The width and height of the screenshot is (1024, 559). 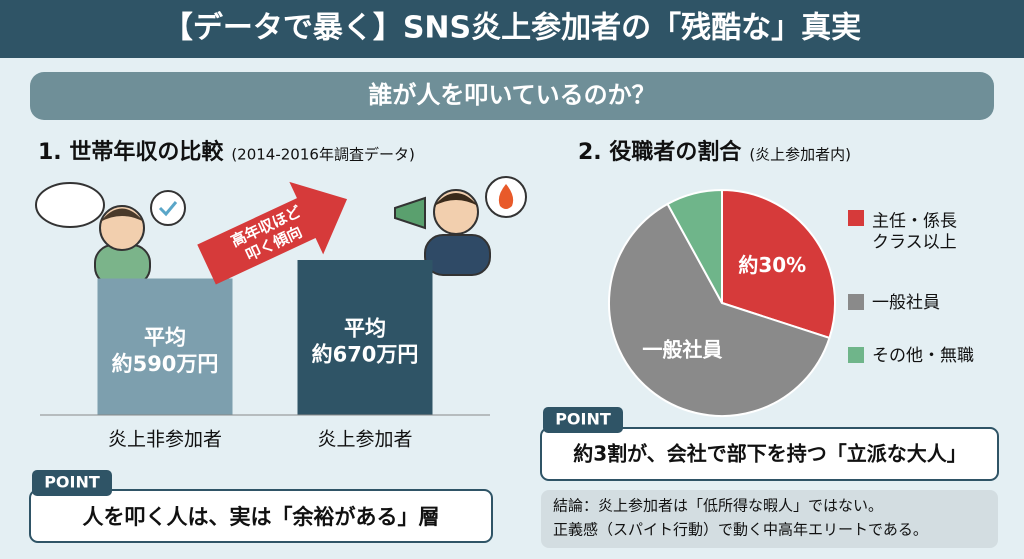 What do you see at coordinates (772, 265) in the screenshot?
I see `slice-label: 約30%` at bounding box center [772, 265].